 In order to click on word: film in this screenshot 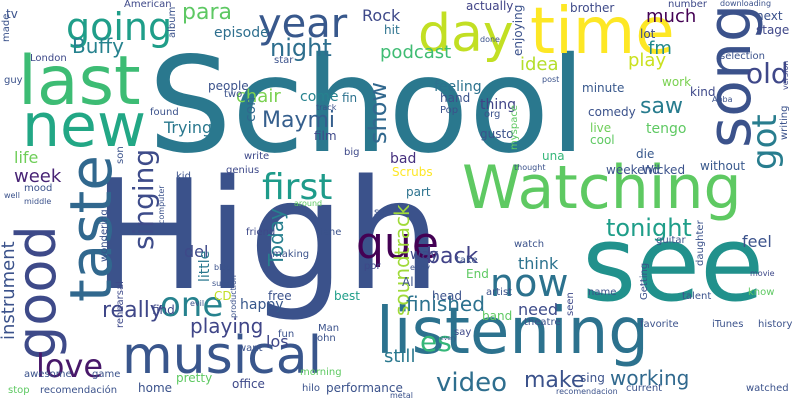, I will do `click(325, 136)`.